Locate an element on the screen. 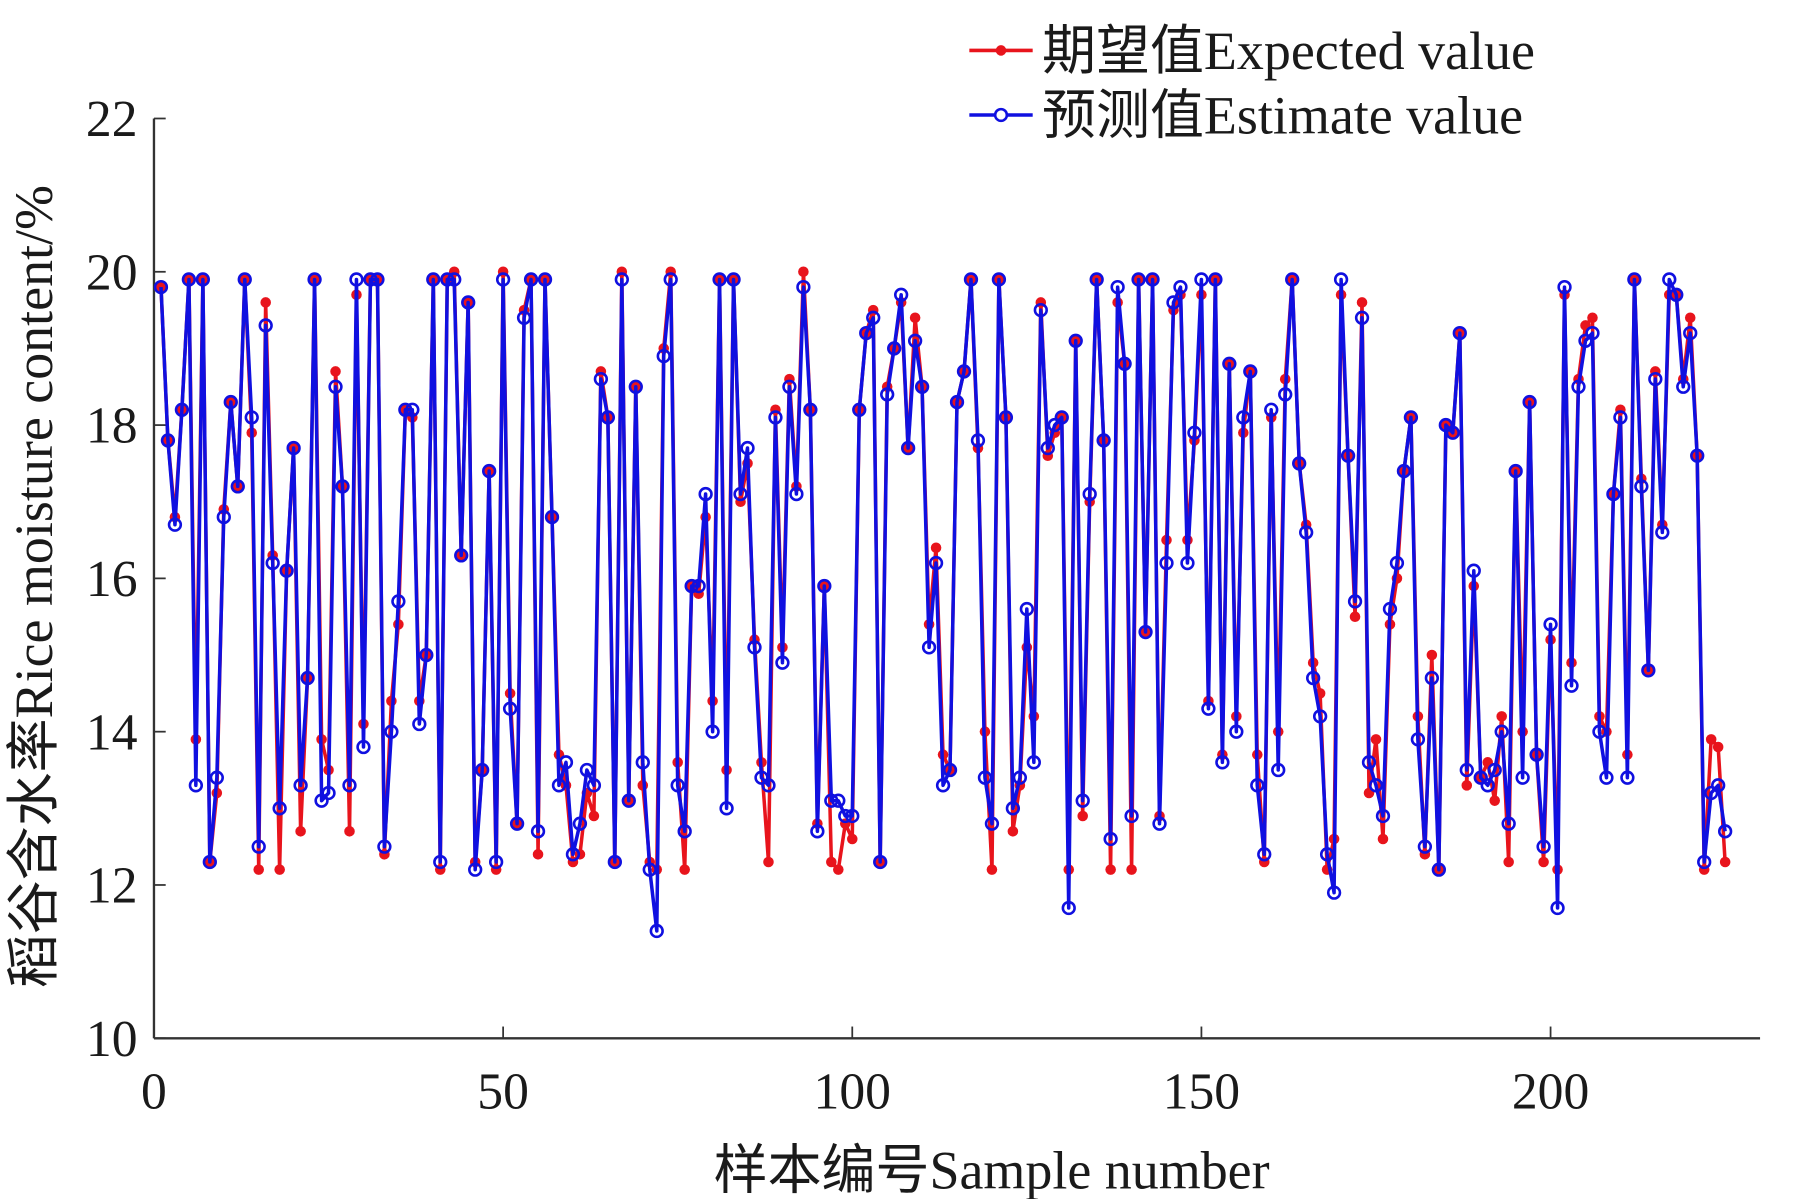 Image resolution: width=1819 pixels, height=1199 pixels. x-tick-label: 200 is located at coordinates (1550, 1092).